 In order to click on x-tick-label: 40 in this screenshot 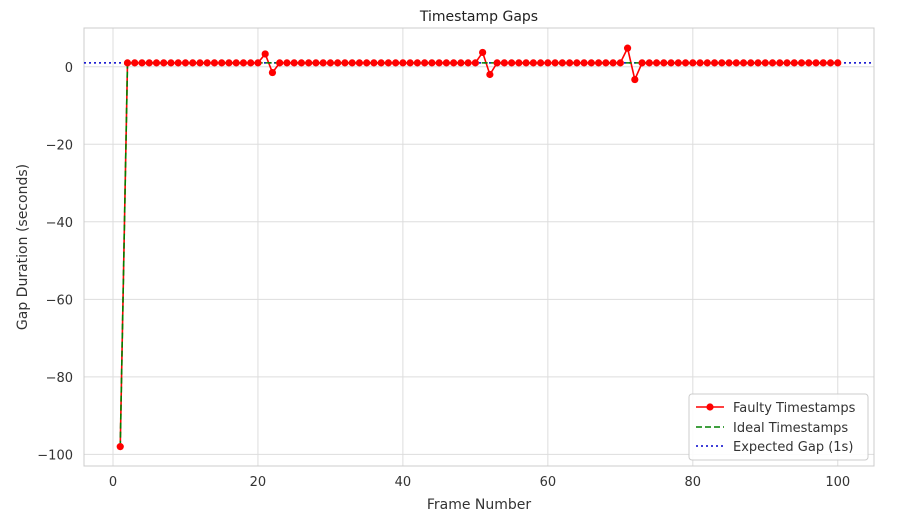, I will do `click(403, 482)`.